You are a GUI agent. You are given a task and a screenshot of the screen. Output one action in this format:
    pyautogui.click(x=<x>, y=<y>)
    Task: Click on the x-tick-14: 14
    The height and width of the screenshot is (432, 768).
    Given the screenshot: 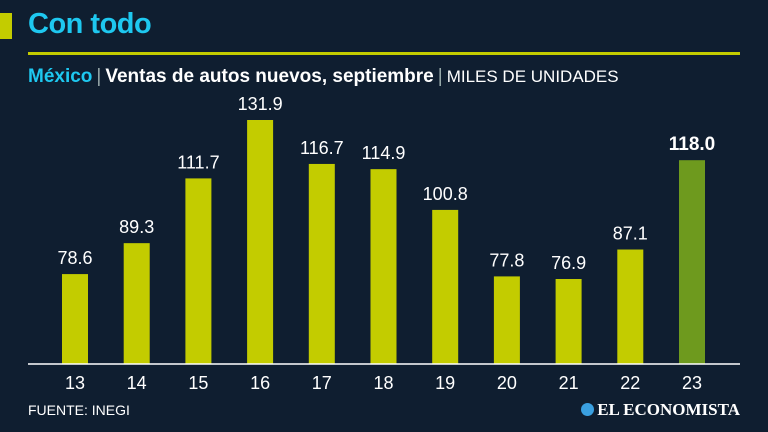 What is the action you would take?
    pyautogui.click(x=137, y=383)
    